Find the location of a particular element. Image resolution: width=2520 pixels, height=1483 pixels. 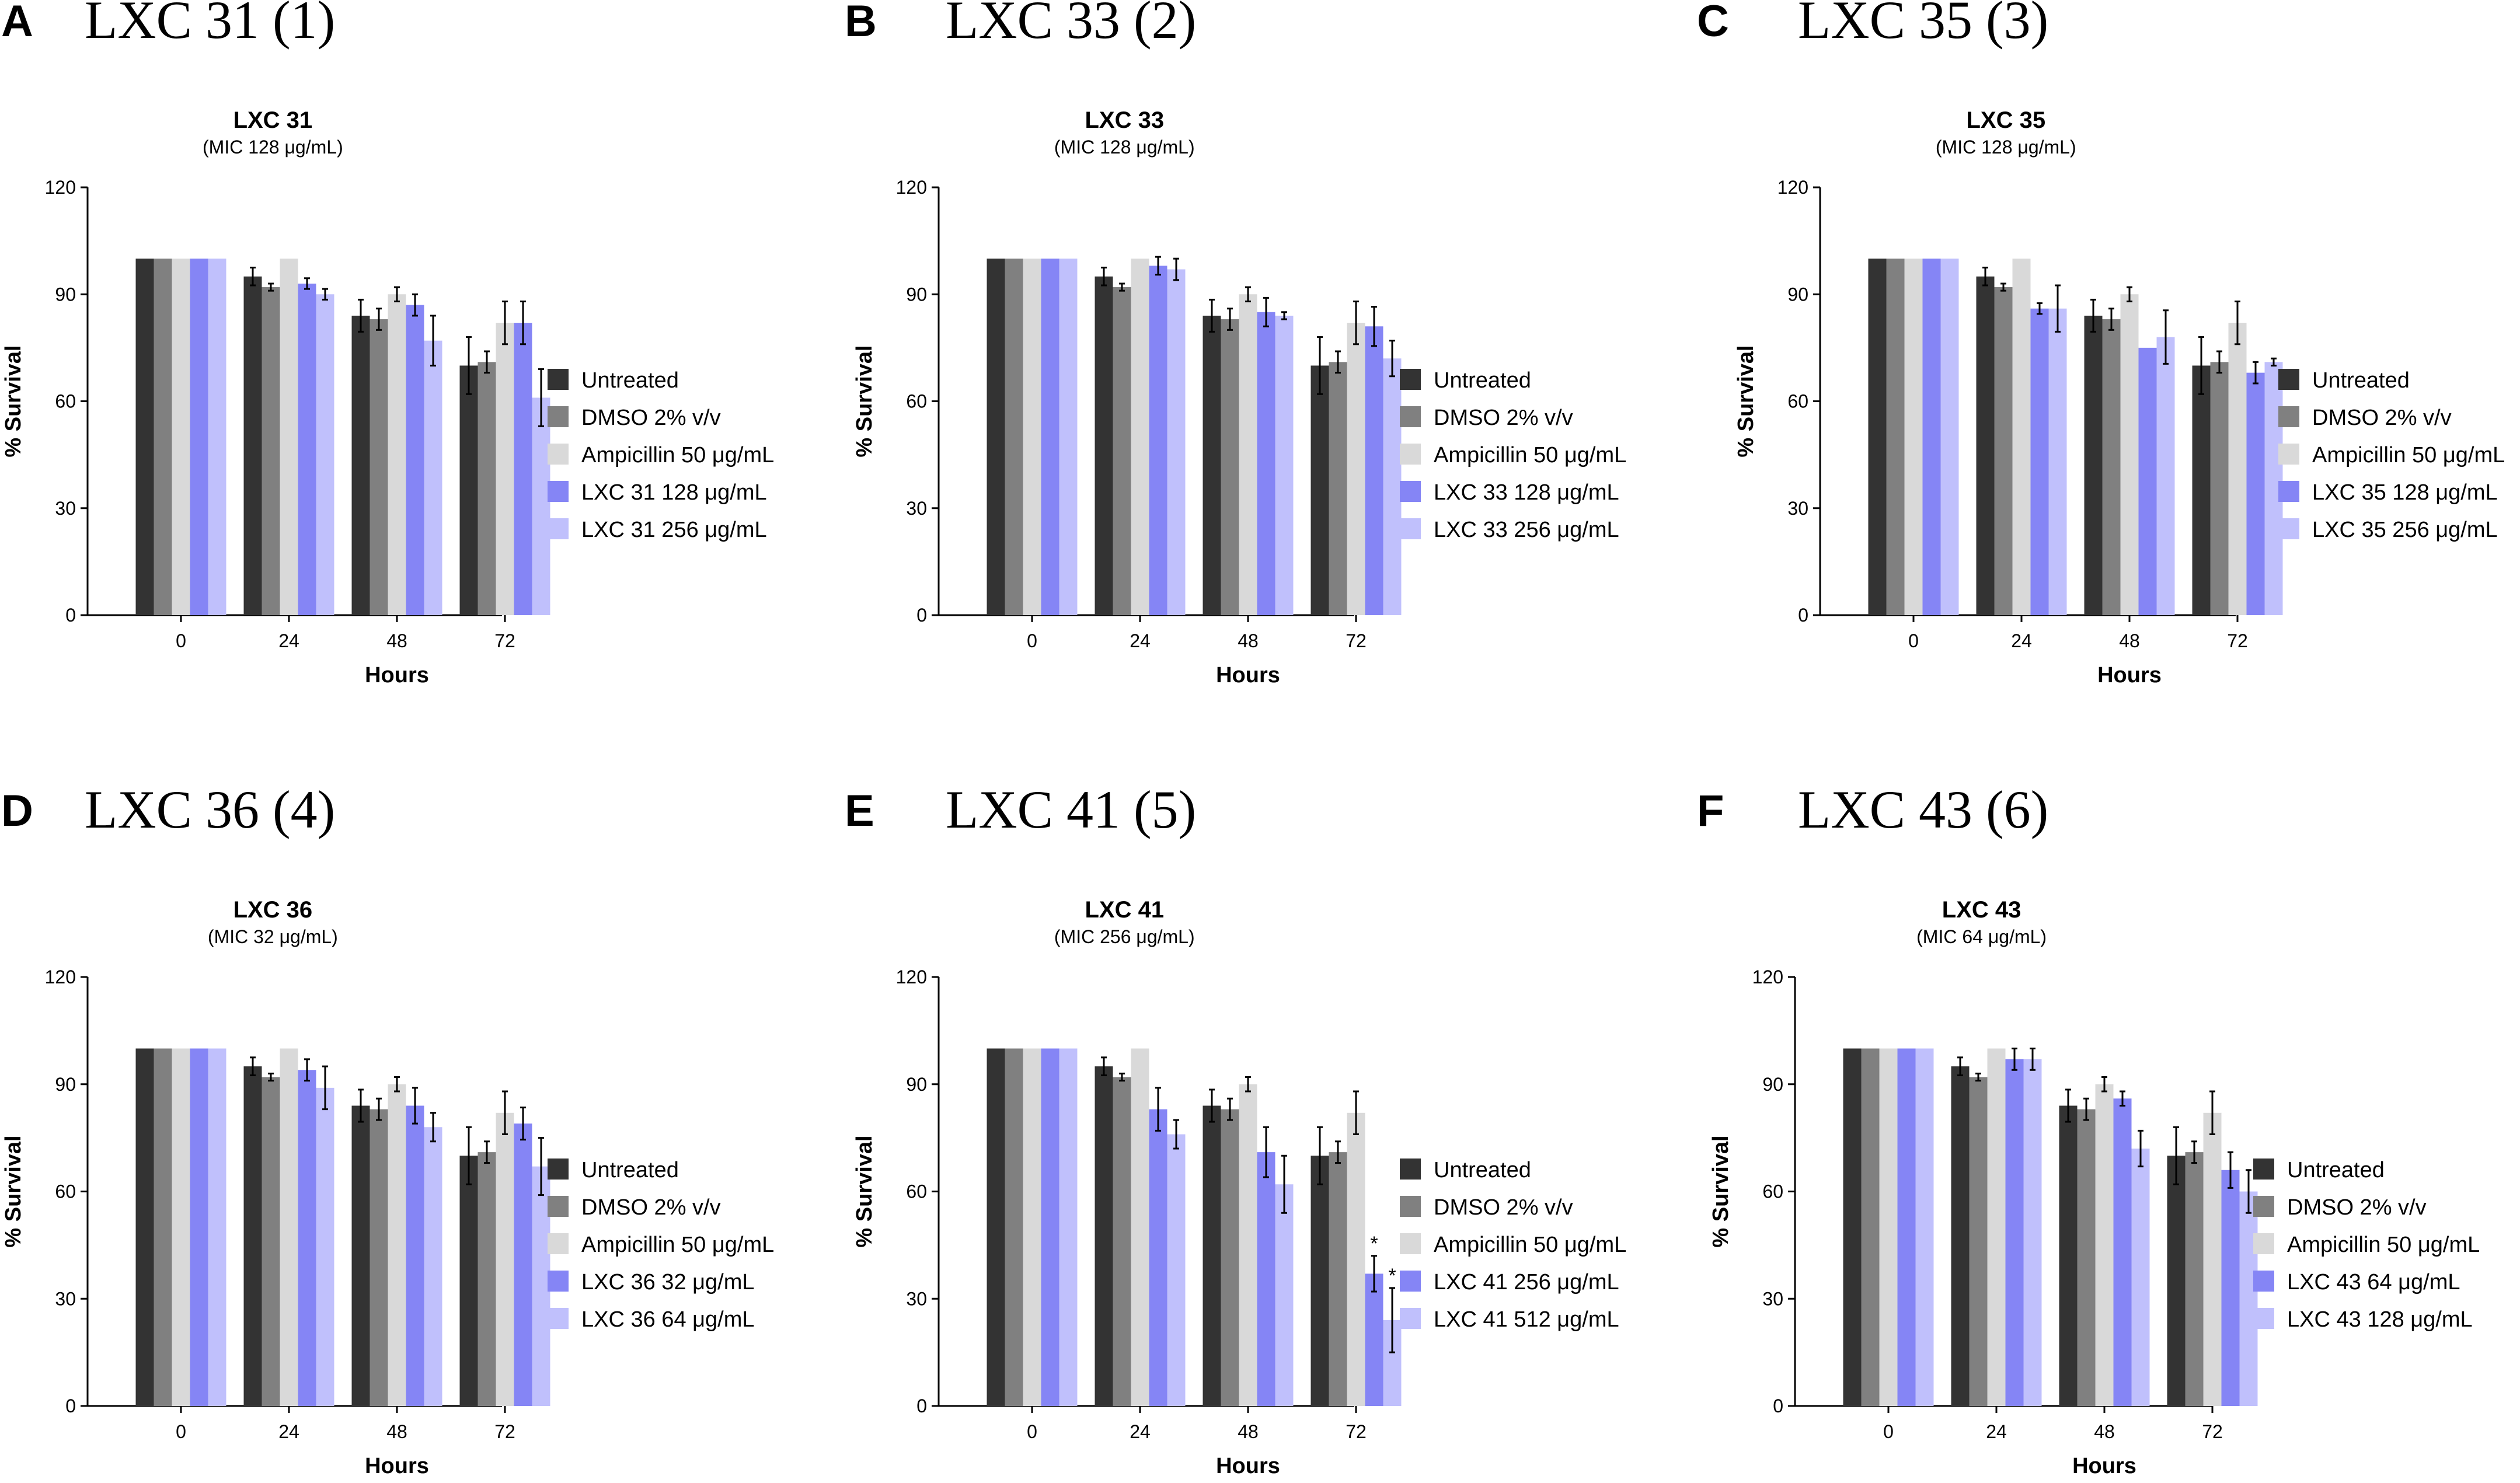

panel-letter: A is located at coordinates (17, 23).